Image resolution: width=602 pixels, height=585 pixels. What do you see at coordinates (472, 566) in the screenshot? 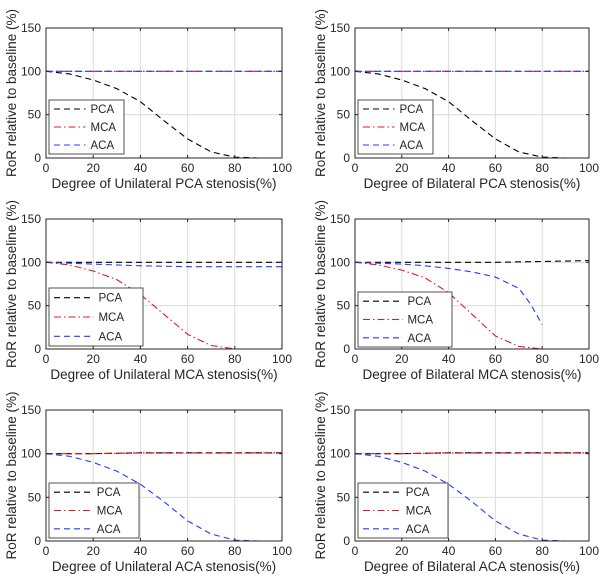
I see `x-axis-label: Degree of Bilateral ACA stenosis(%)` at bounding box center [472, 566].